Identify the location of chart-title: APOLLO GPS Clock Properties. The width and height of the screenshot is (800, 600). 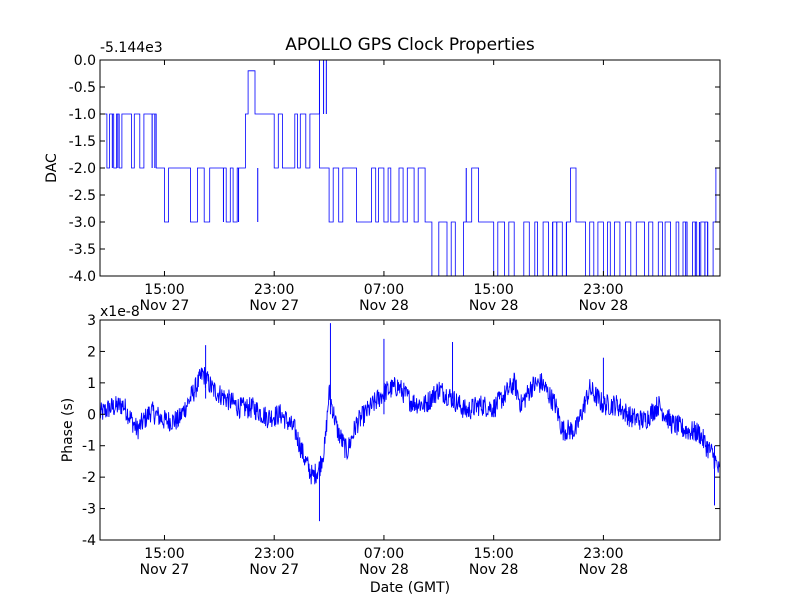
(410, 45).